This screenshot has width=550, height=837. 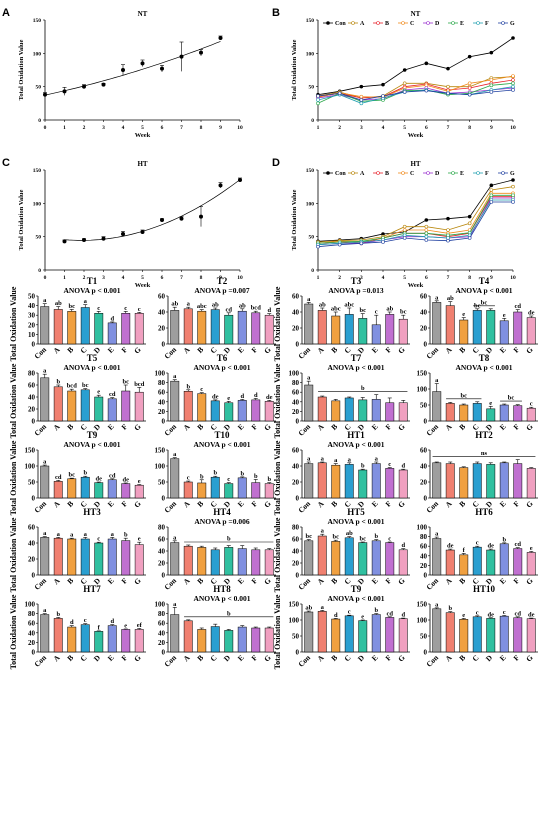 What do you see at coordinates (462, 24) in the screenshot?
I see `legend-label: E` at bounding box center [462, 24].